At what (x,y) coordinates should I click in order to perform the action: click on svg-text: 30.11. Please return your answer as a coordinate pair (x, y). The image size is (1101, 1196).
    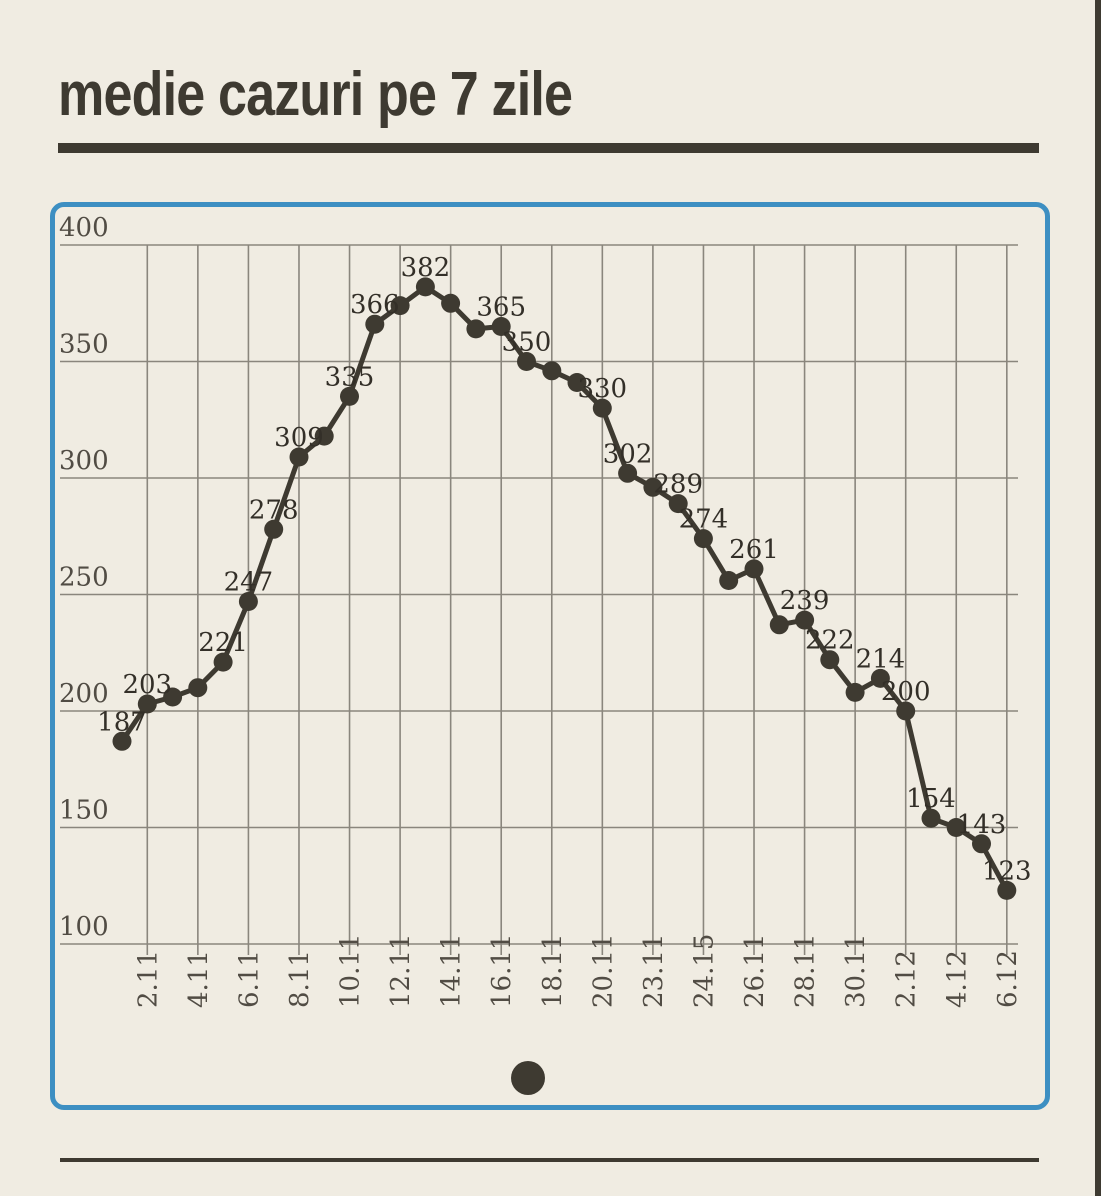
    Looking at the image, I should click on (856, 971).